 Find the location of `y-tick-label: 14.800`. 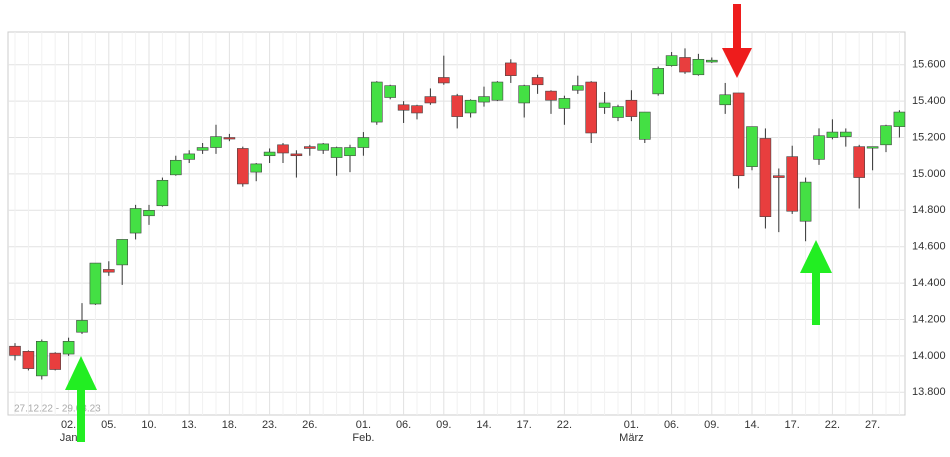

y-tick-label: 14.800 is located at coordinates (929, 210).